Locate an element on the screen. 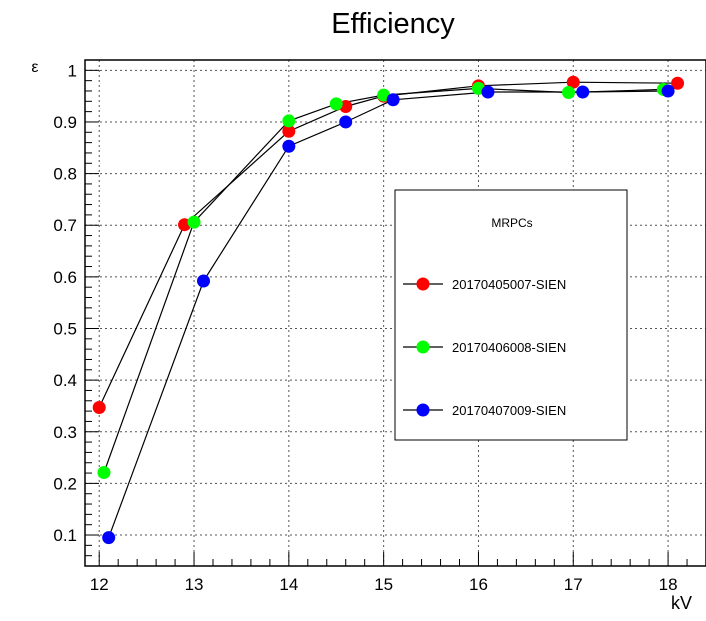 The image size is (706, 621). legend-box is located at coordinates (511, 315).